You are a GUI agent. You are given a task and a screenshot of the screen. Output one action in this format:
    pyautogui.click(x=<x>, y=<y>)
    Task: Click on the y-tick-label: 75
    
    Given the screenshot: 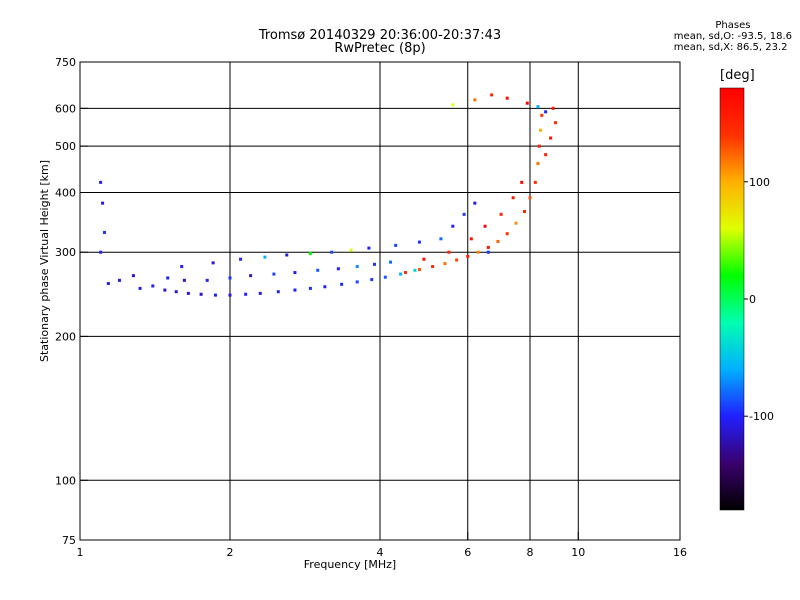 What is the action you would take?
    pyautogui.click(x=69, y=540)
    